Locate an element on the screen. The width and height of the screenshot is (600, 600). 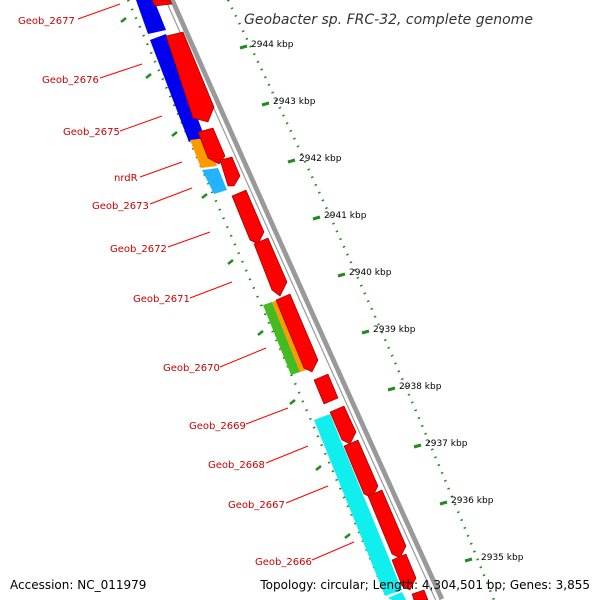
gene-label: Geob_2669 is located at coordinates (217, 426).